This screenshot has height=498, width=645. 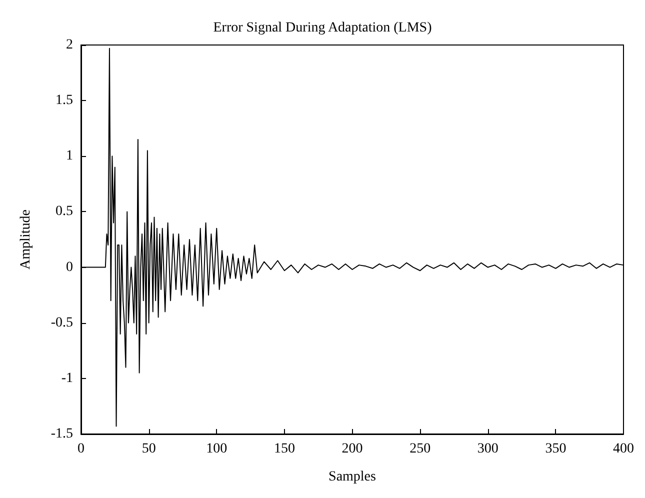 I want to click on y-tick-label: 0, so click(x=69, y=267).